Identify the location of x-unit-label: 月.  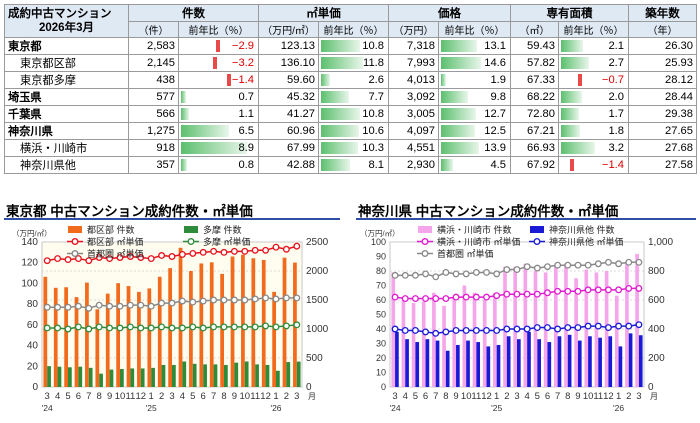
(654, 396).